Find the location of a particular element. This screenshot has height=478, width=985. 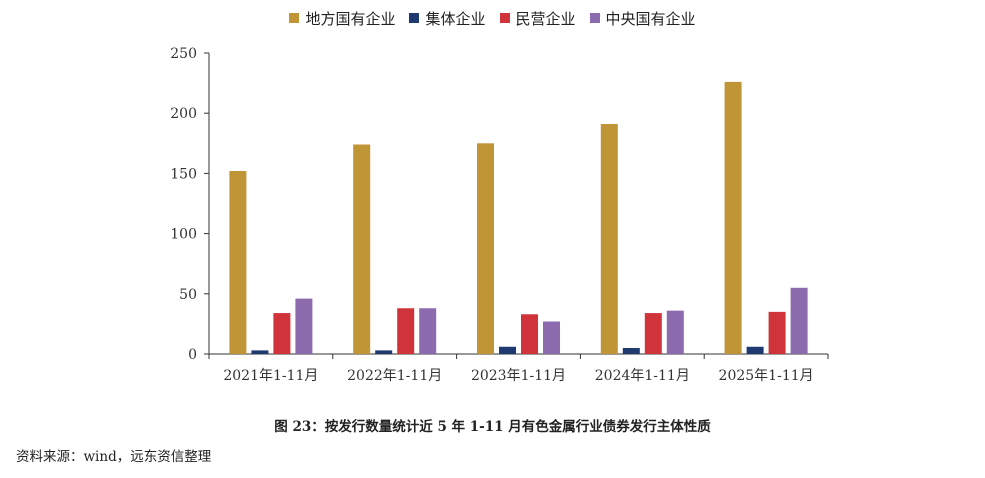

y-tick-label: 250 is located at coordinates (183, 54).